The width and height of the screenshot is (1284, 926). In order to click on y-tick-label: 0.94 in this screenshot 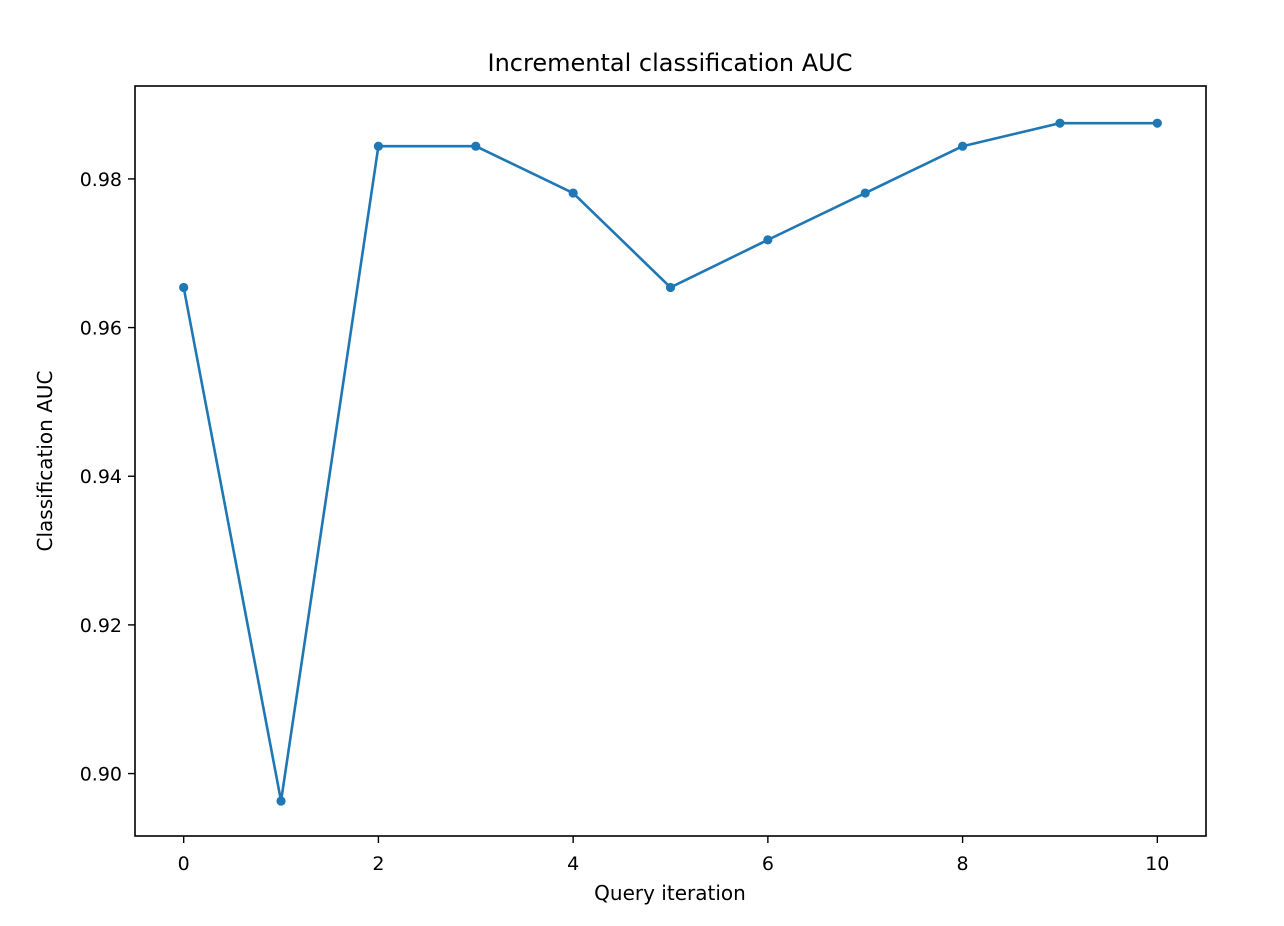, I will do `click(101, 477)`.